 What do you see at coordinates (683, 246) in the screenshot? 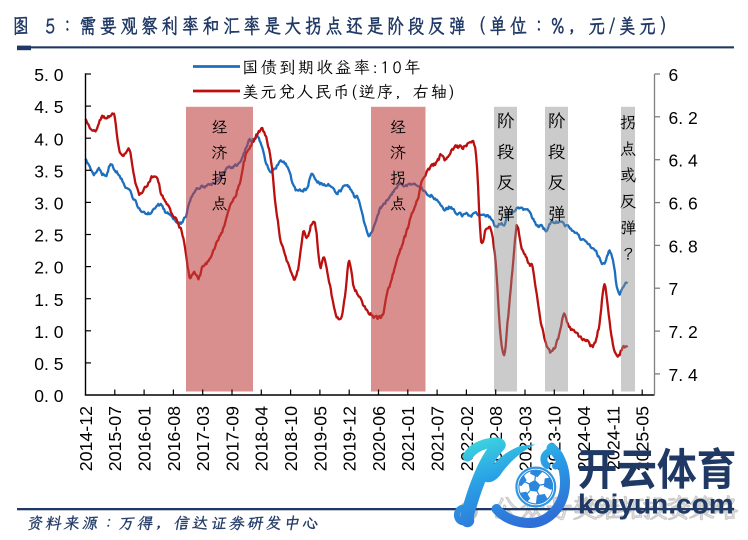
I see `svg-text: 6. 8` at bounding box center [683, 246].